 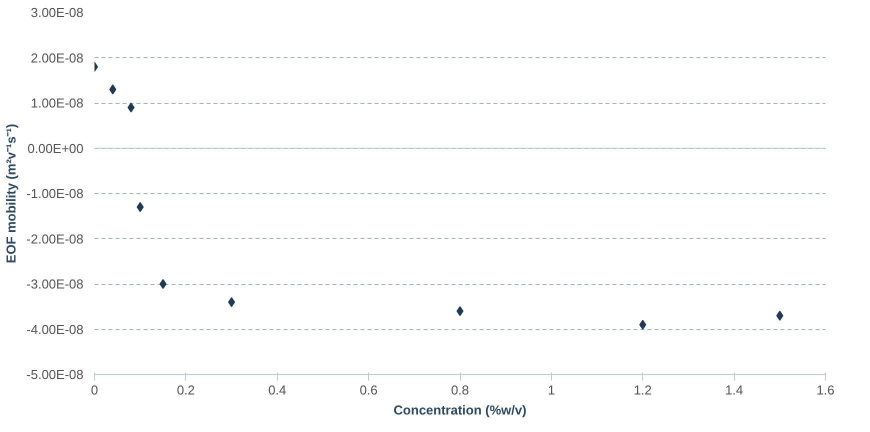 I want to click on y-tick-label: -2.00E-08, so click(x=55, y=238).